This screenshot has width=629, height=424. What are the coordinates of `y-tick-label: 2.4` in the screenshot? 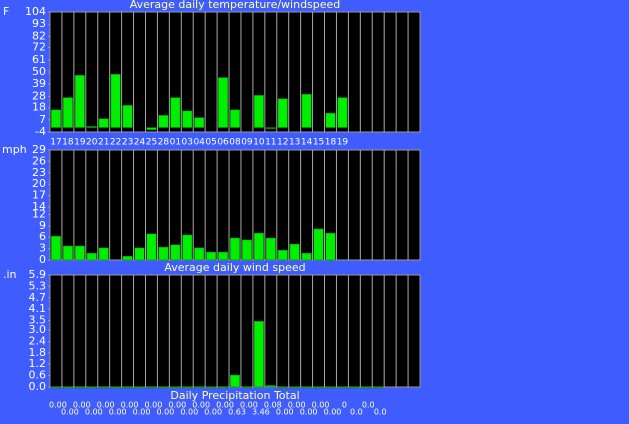 It's located at (38, 340).